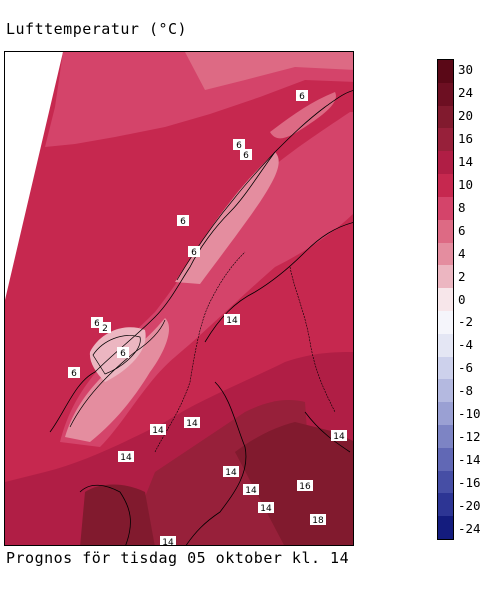  Describe the element at coordinates (469, 528) in the screenshot. I see `legend-label: -24` at that location.